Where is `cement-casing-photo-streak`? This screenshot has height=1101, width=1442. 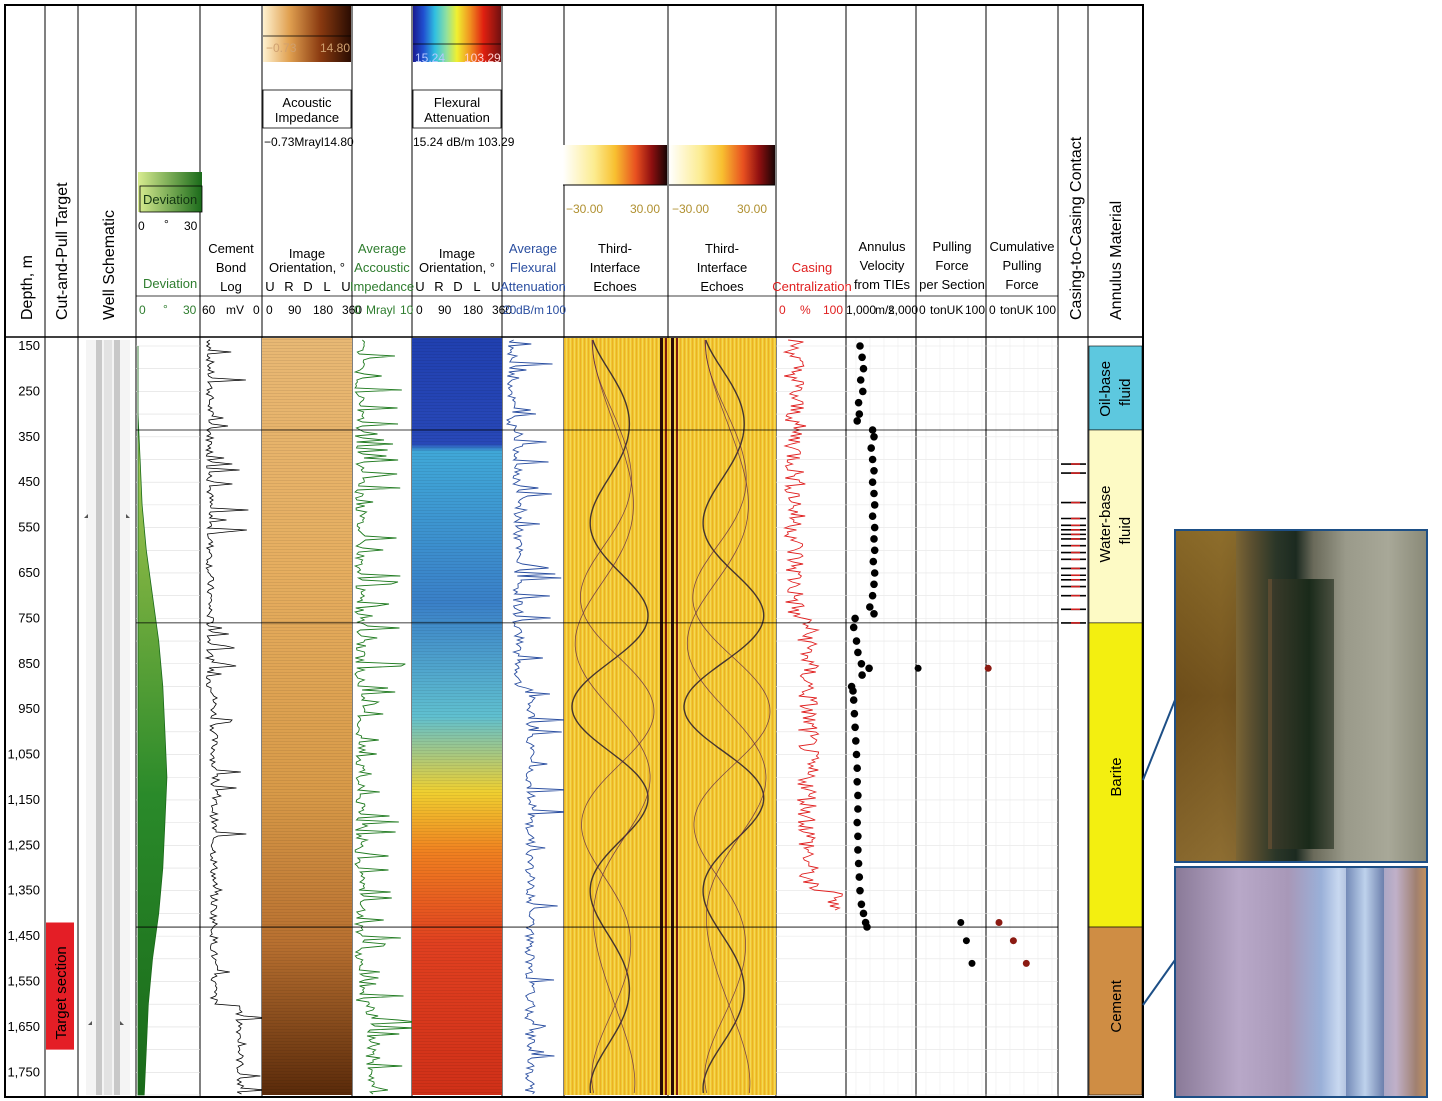 cement-casing-photo-streak is located at coordinates (1365, 982).